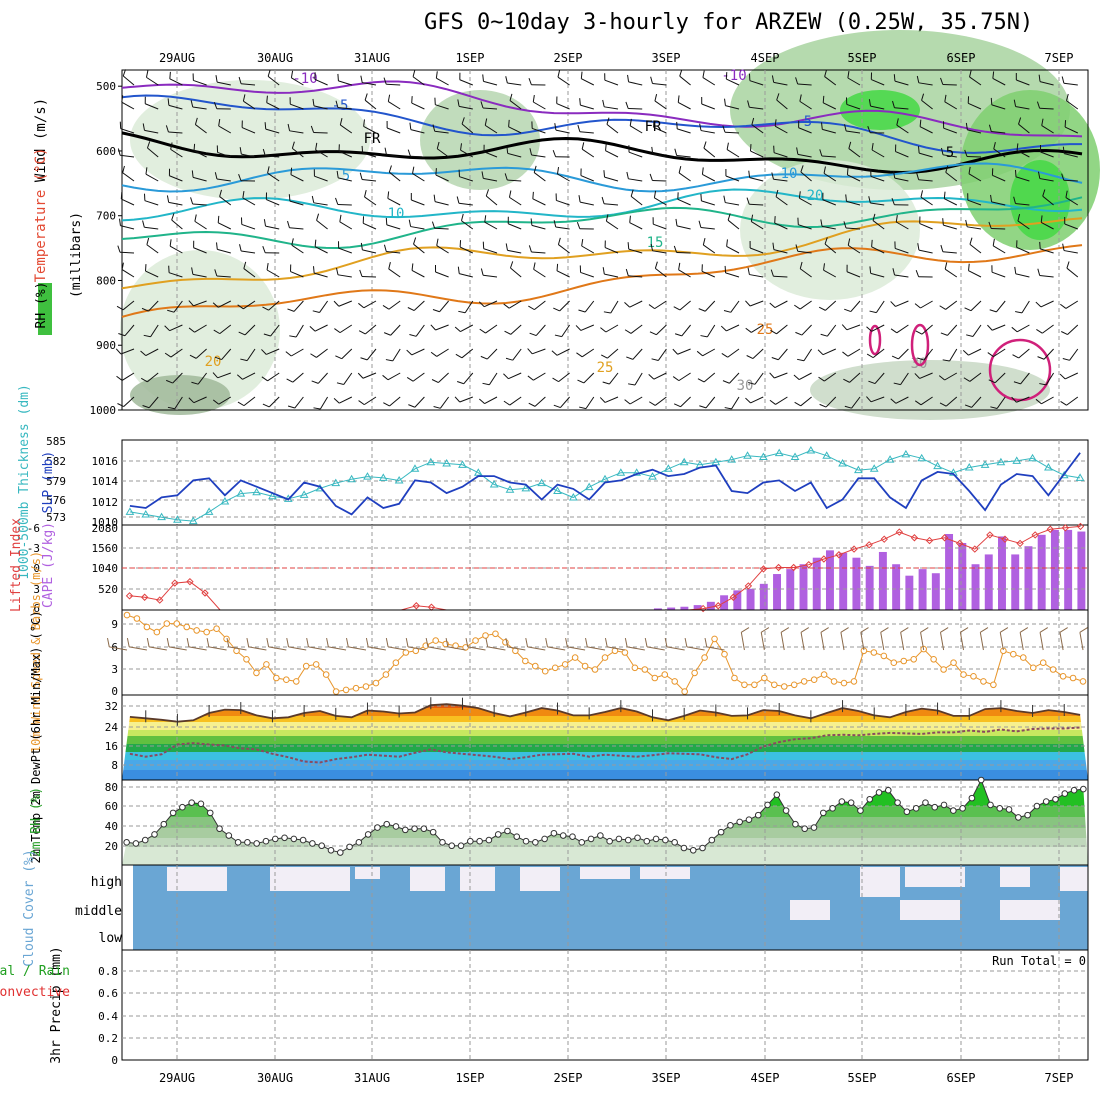  What do you see at coordinates (36, 737) in the screenshot?
I see `axis-label-temp2m: 2m Temp 2m DewPt (6hr Min/Max) (°C)` at bounding box center [36, 737].